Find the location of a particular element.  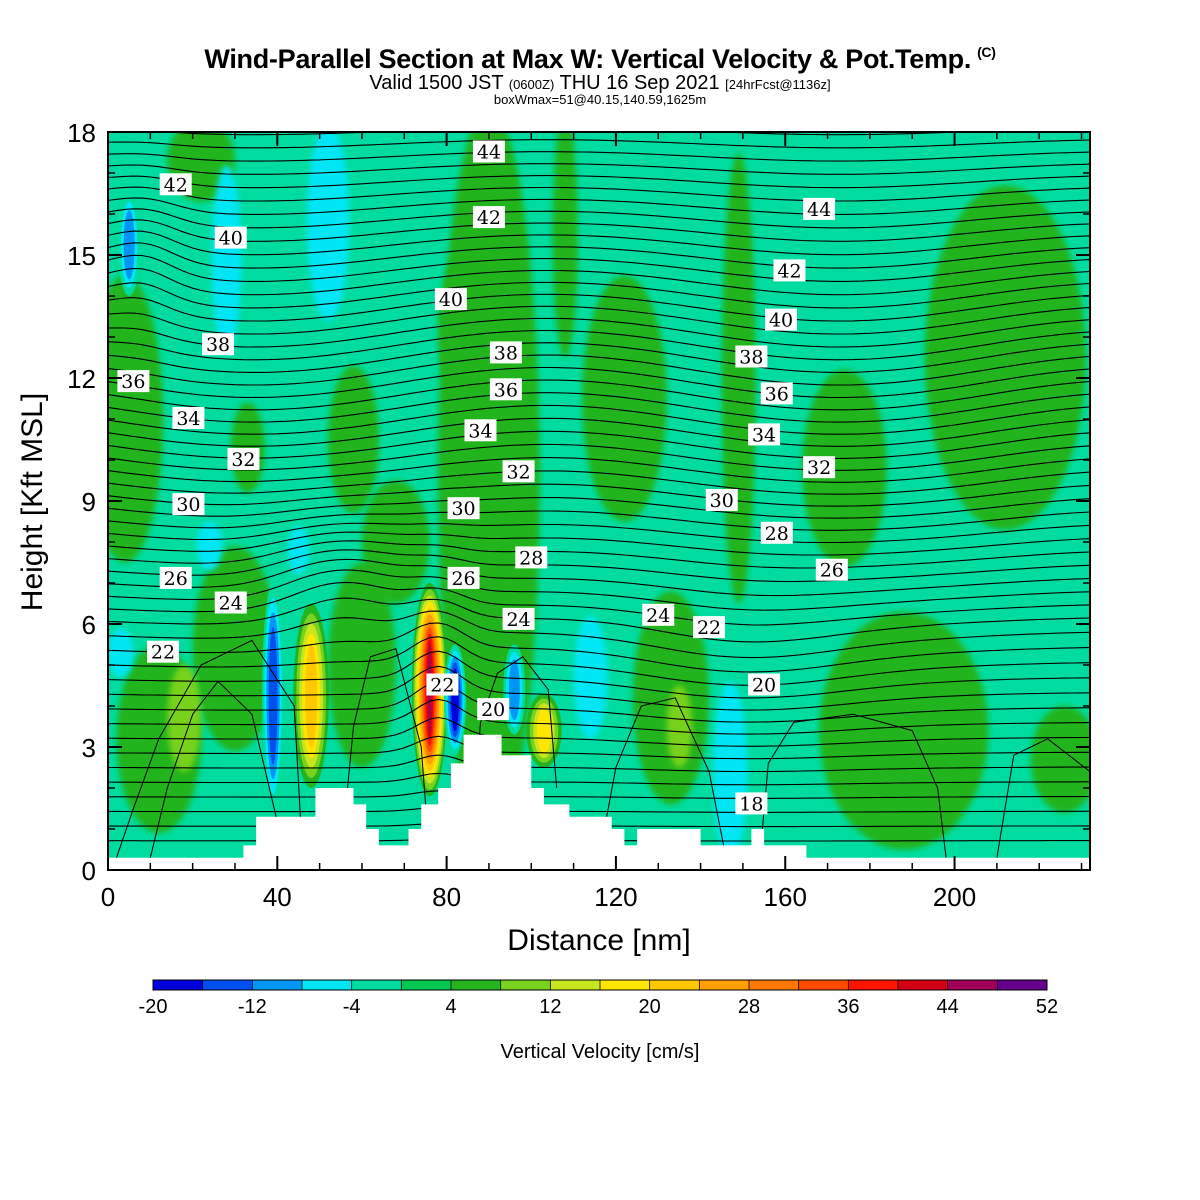

colorbar-tick-label: 36 is located at coordinates (848, 1007).